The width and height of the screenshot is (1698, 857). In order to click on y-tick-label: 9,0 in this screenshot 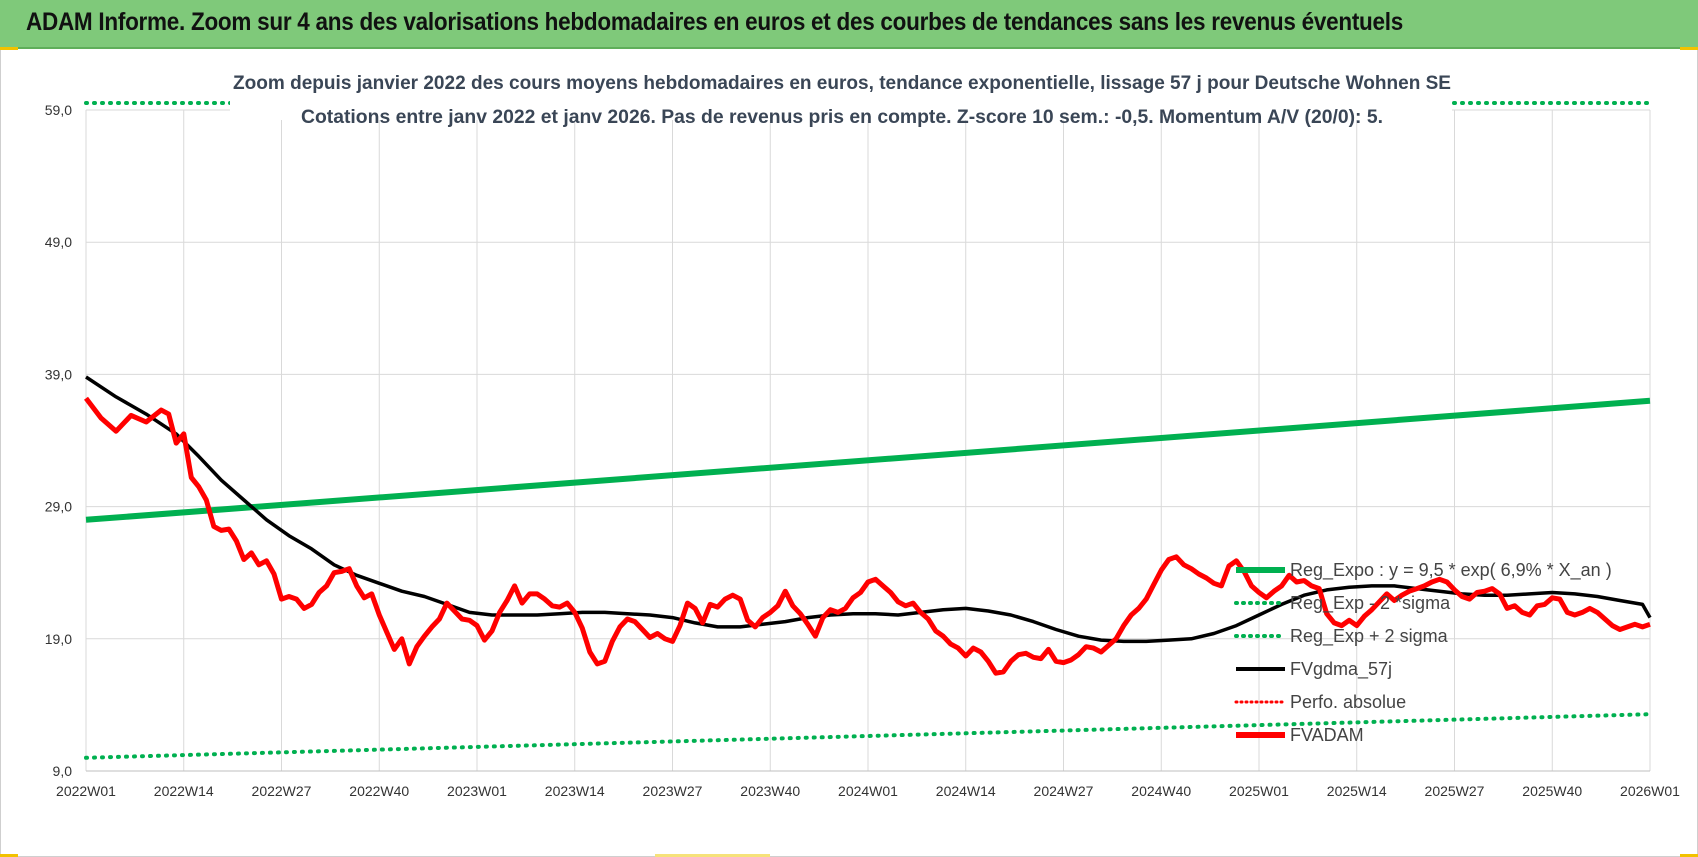, I will do `click(63, 771)`.